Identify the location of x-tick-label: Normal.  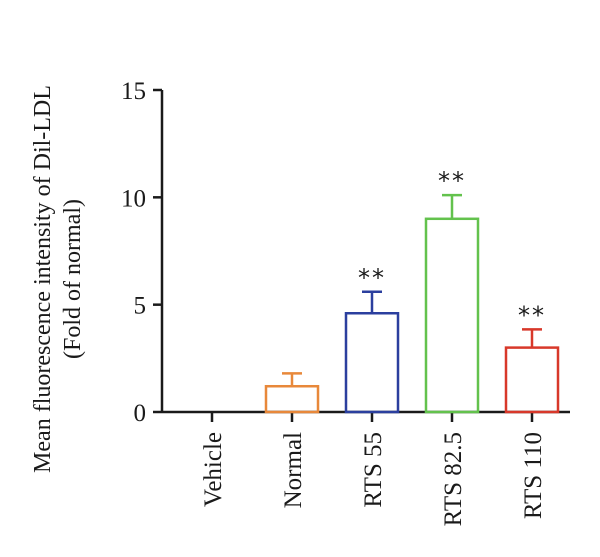
(293, 470).